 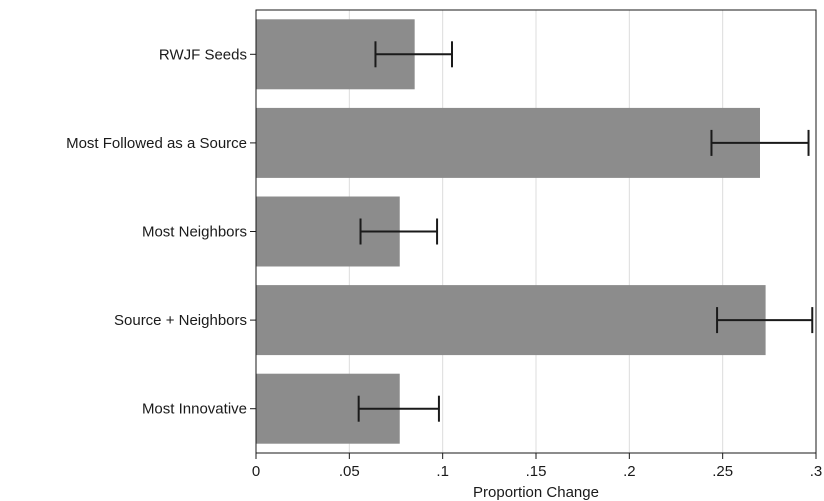 I want to click on x-tick-label: .2, so click(x=629, y=471).